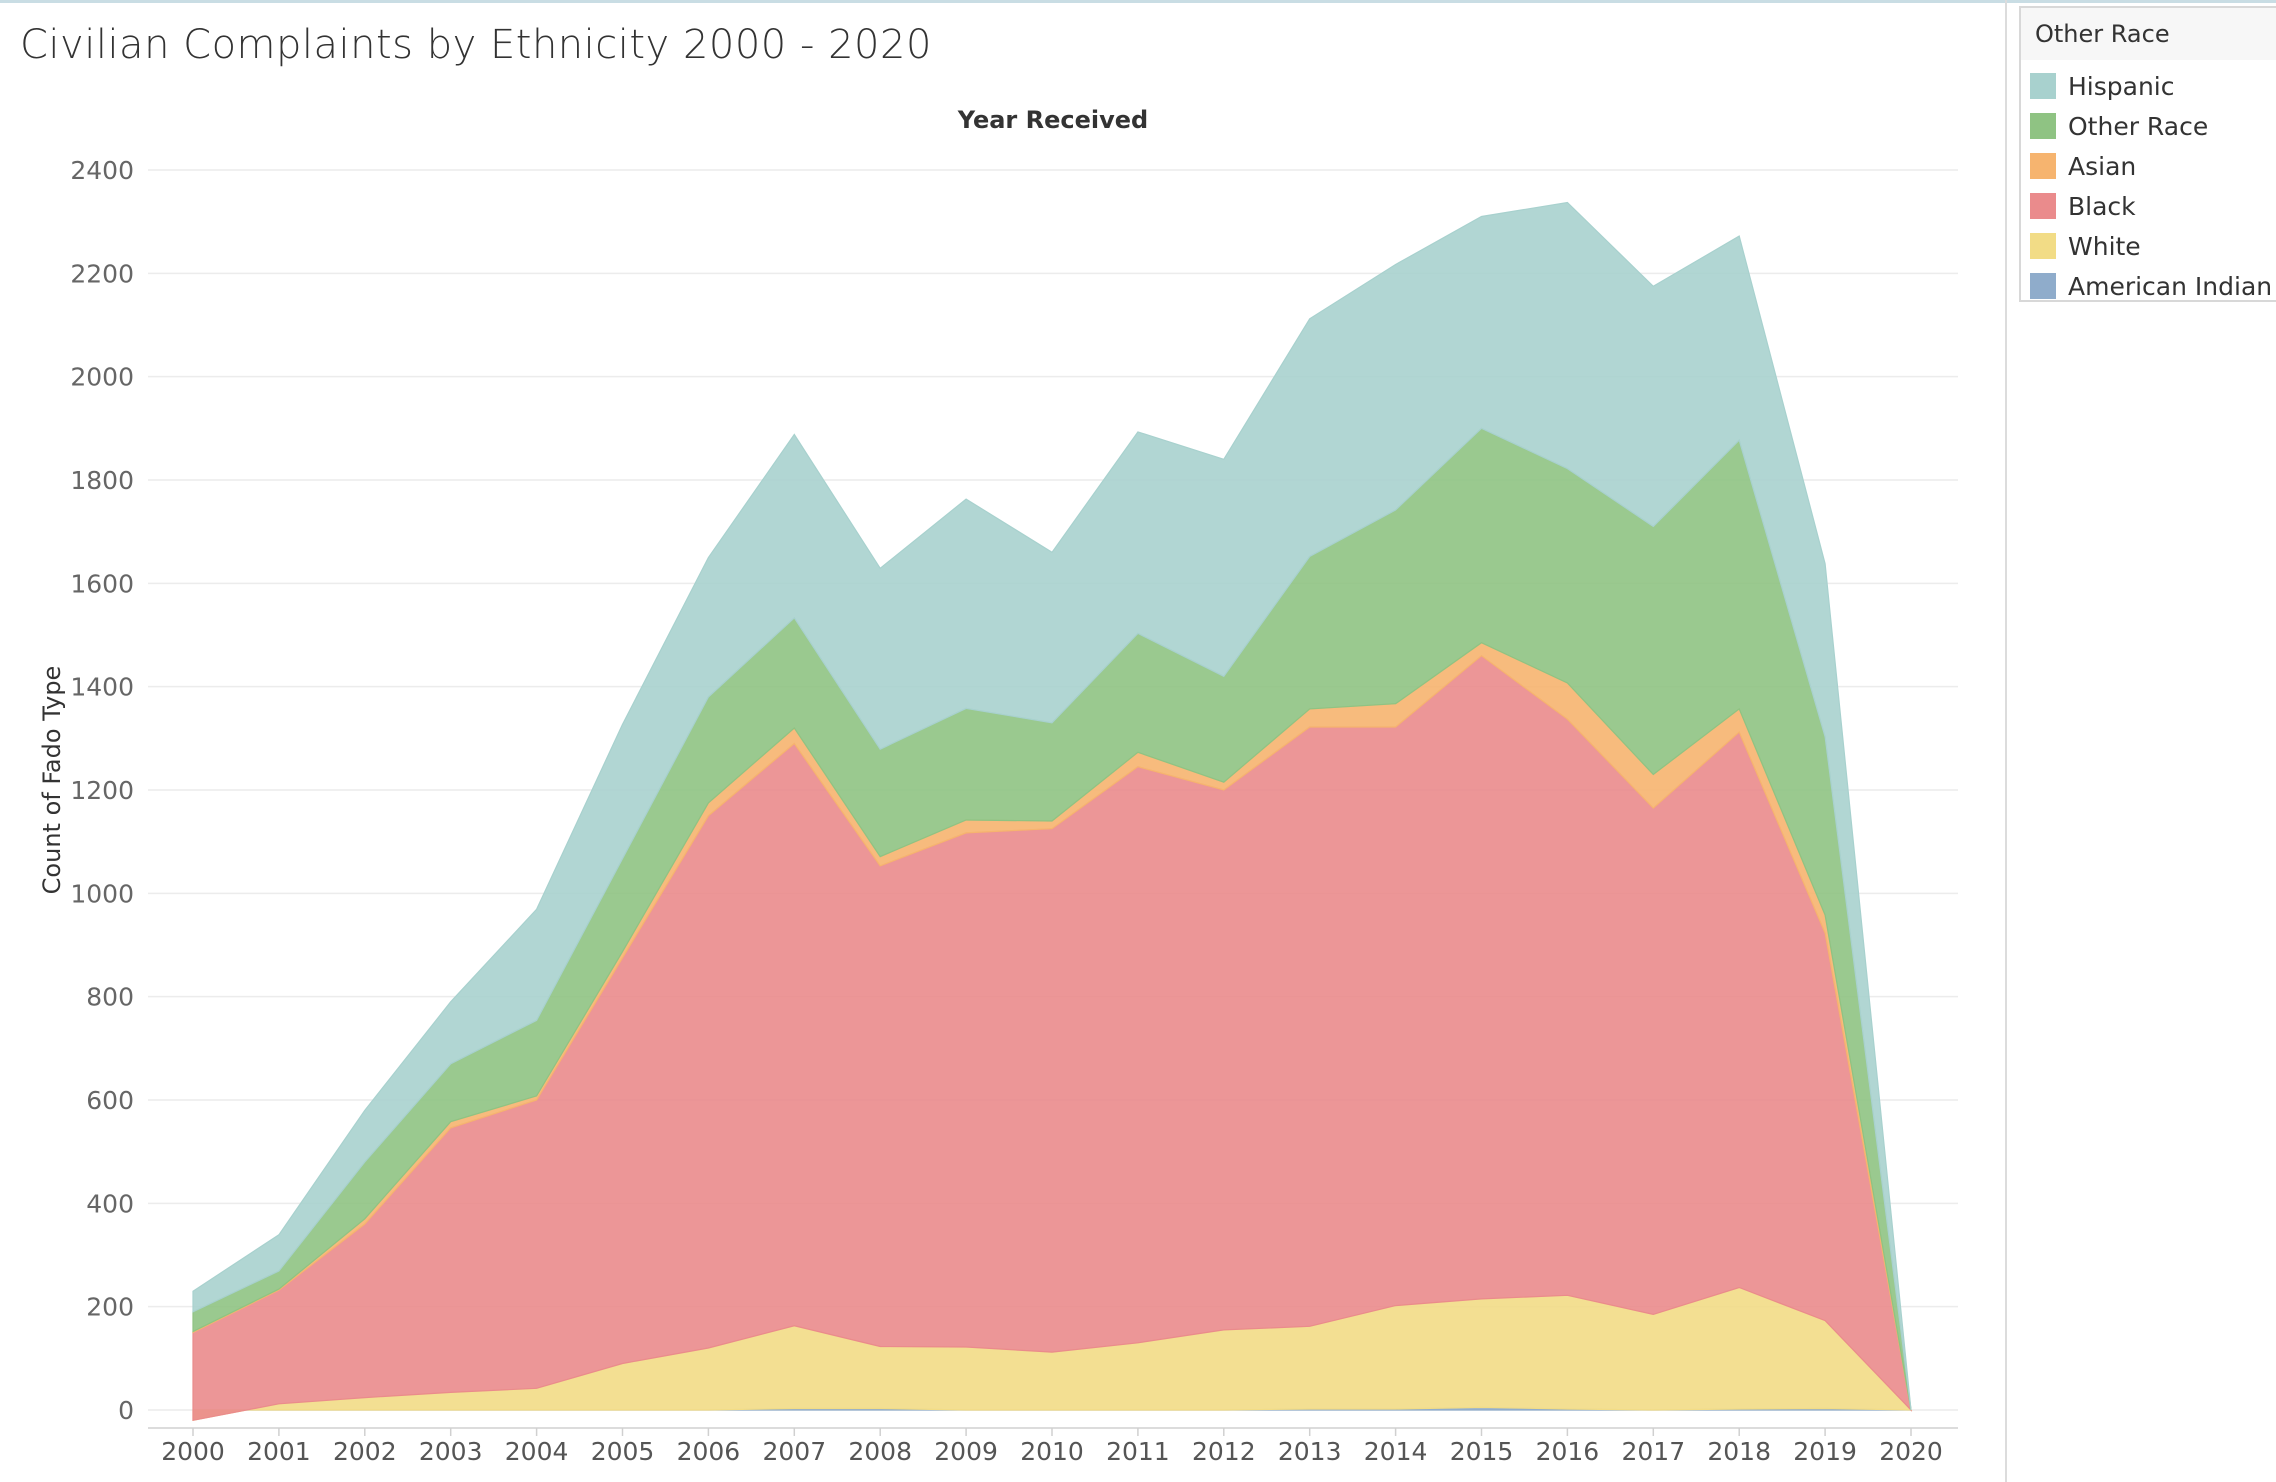  What do you see at coordinates (1052, 552) in the screenshot?
I see `point-hispanic-2010` at bounding box center [1052, 552].